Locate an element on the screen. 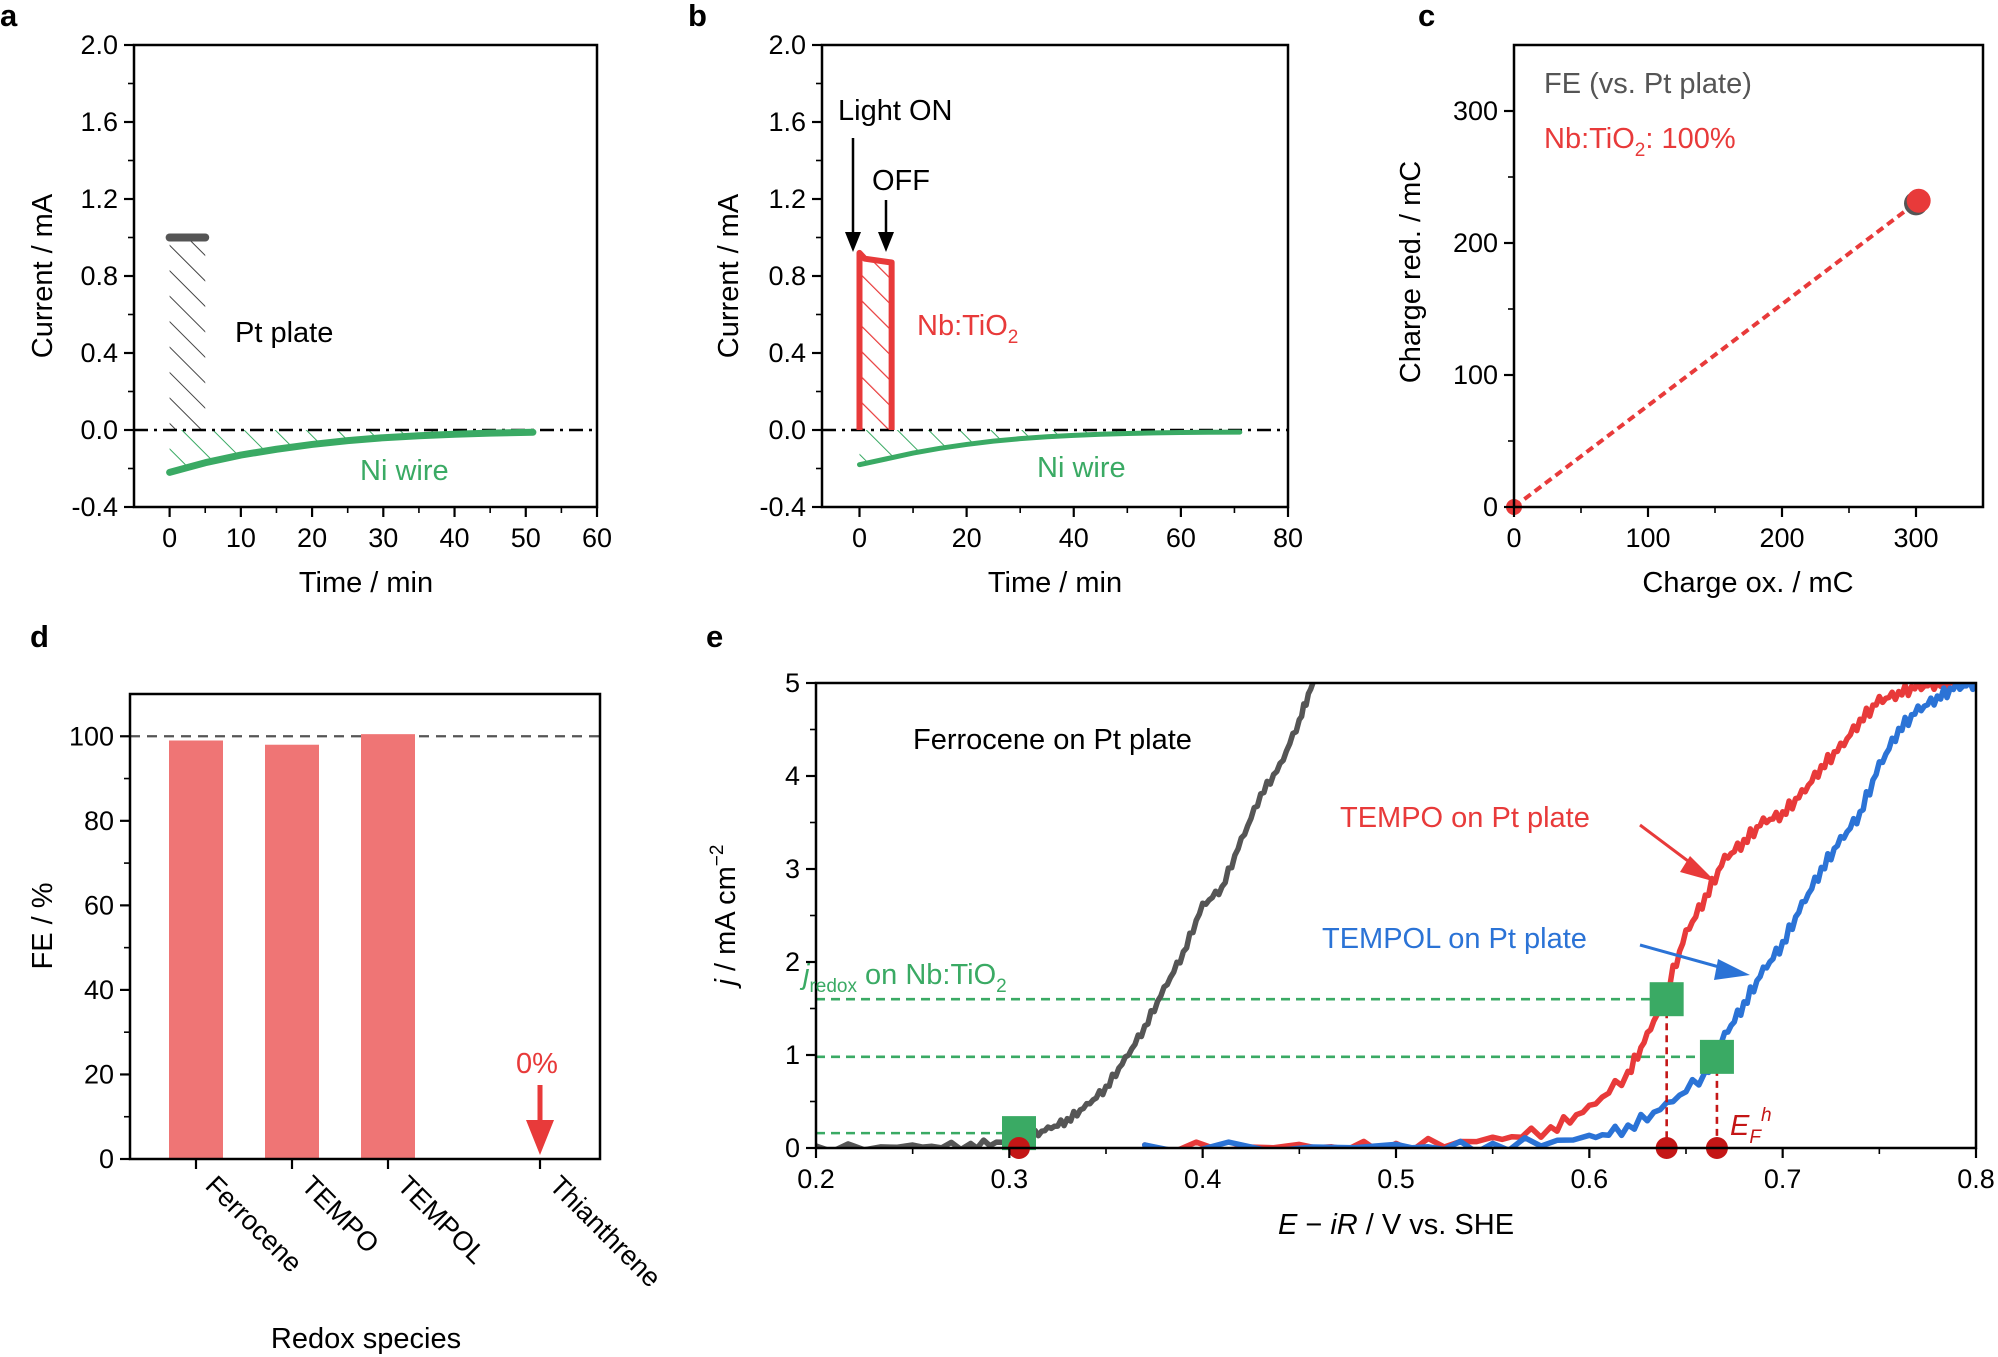  panel-d-ytick-label: 60 is located at coordinates (99, 905).